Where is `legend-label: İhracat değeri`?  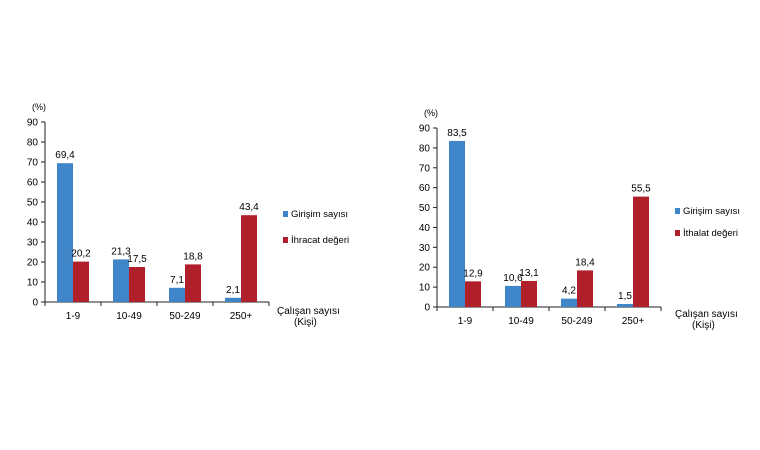
legend-label: İhracat değeri is located at coordinates (320, 240).